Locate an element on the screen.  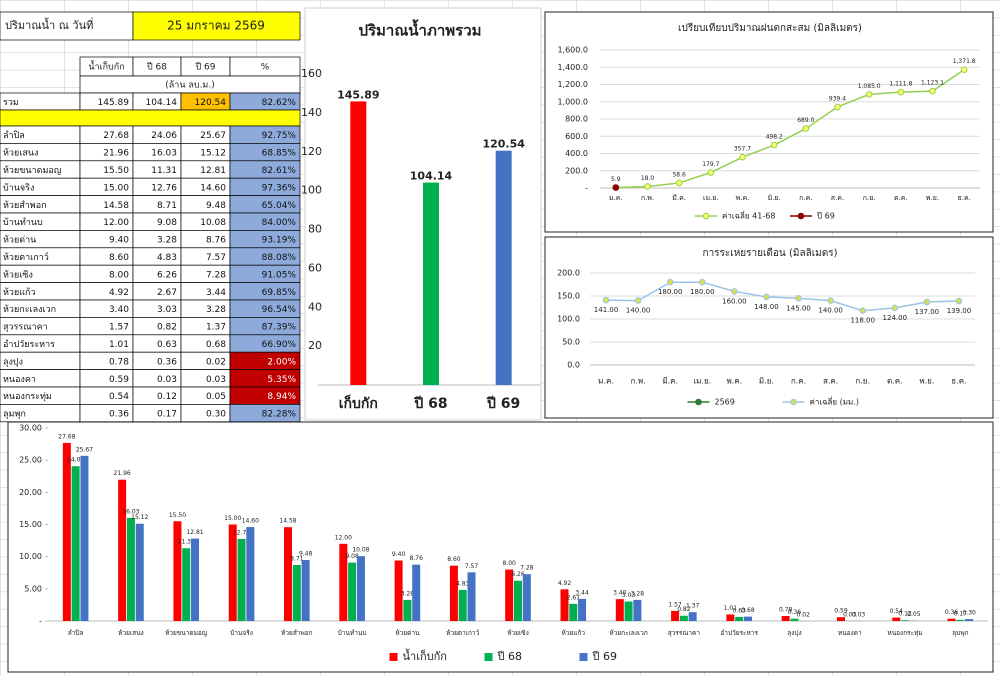
value-label: 357.7 is located at coordinates (742, 149).